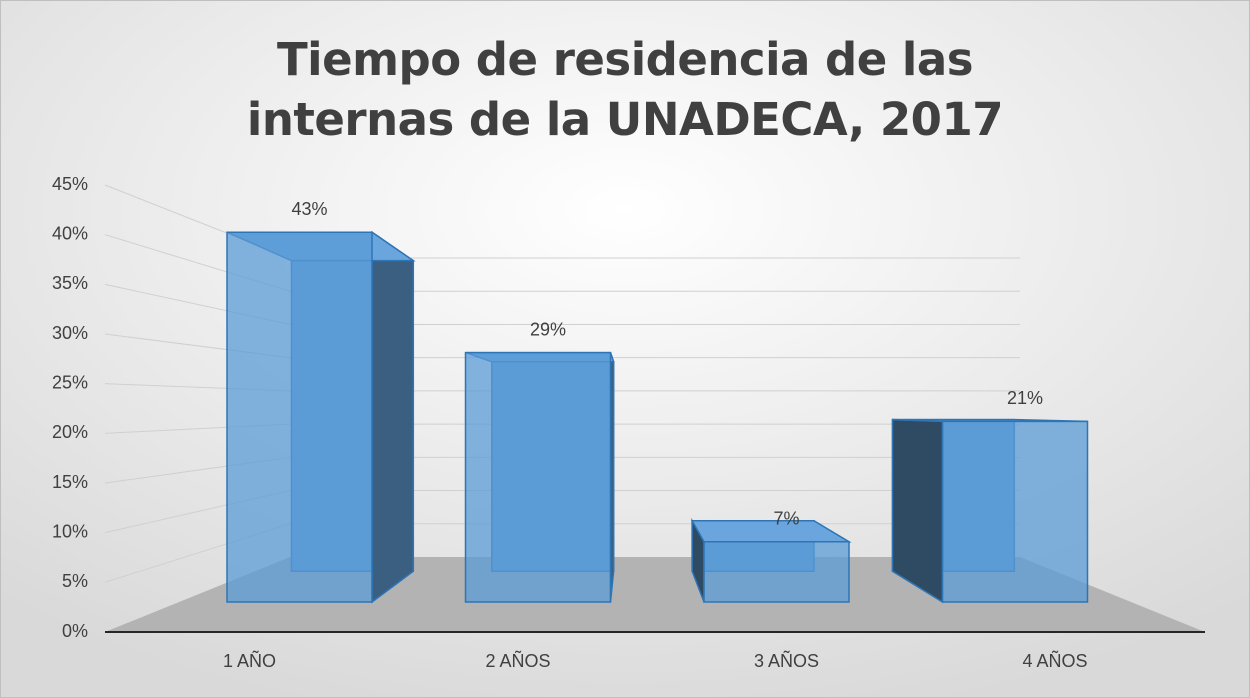  What do you see at coordinates (70, 531) in the screenshot?
I see `y-tick-label: 10%` at bounding box center [70, 531].